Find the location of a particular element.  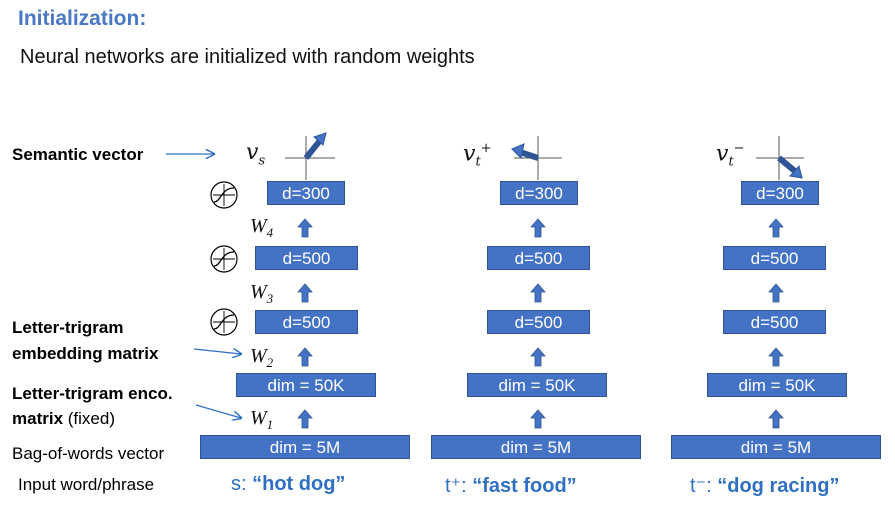

letter-trigram-enco-label-2: matrix (fixed) is located at coordinates (63, 418).